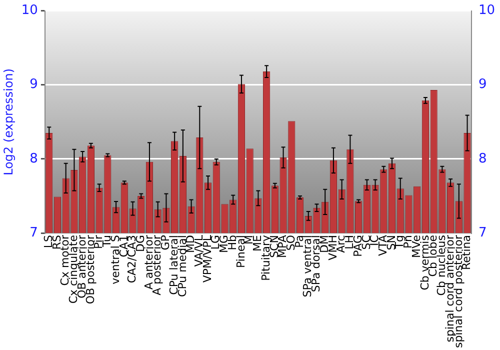 The height and width of the screenshot is (350, 500). What do you see at coordinates (487, 10) in the screenshot?
I see `y2-tick-label: 10` at bounding box center [487, 10].